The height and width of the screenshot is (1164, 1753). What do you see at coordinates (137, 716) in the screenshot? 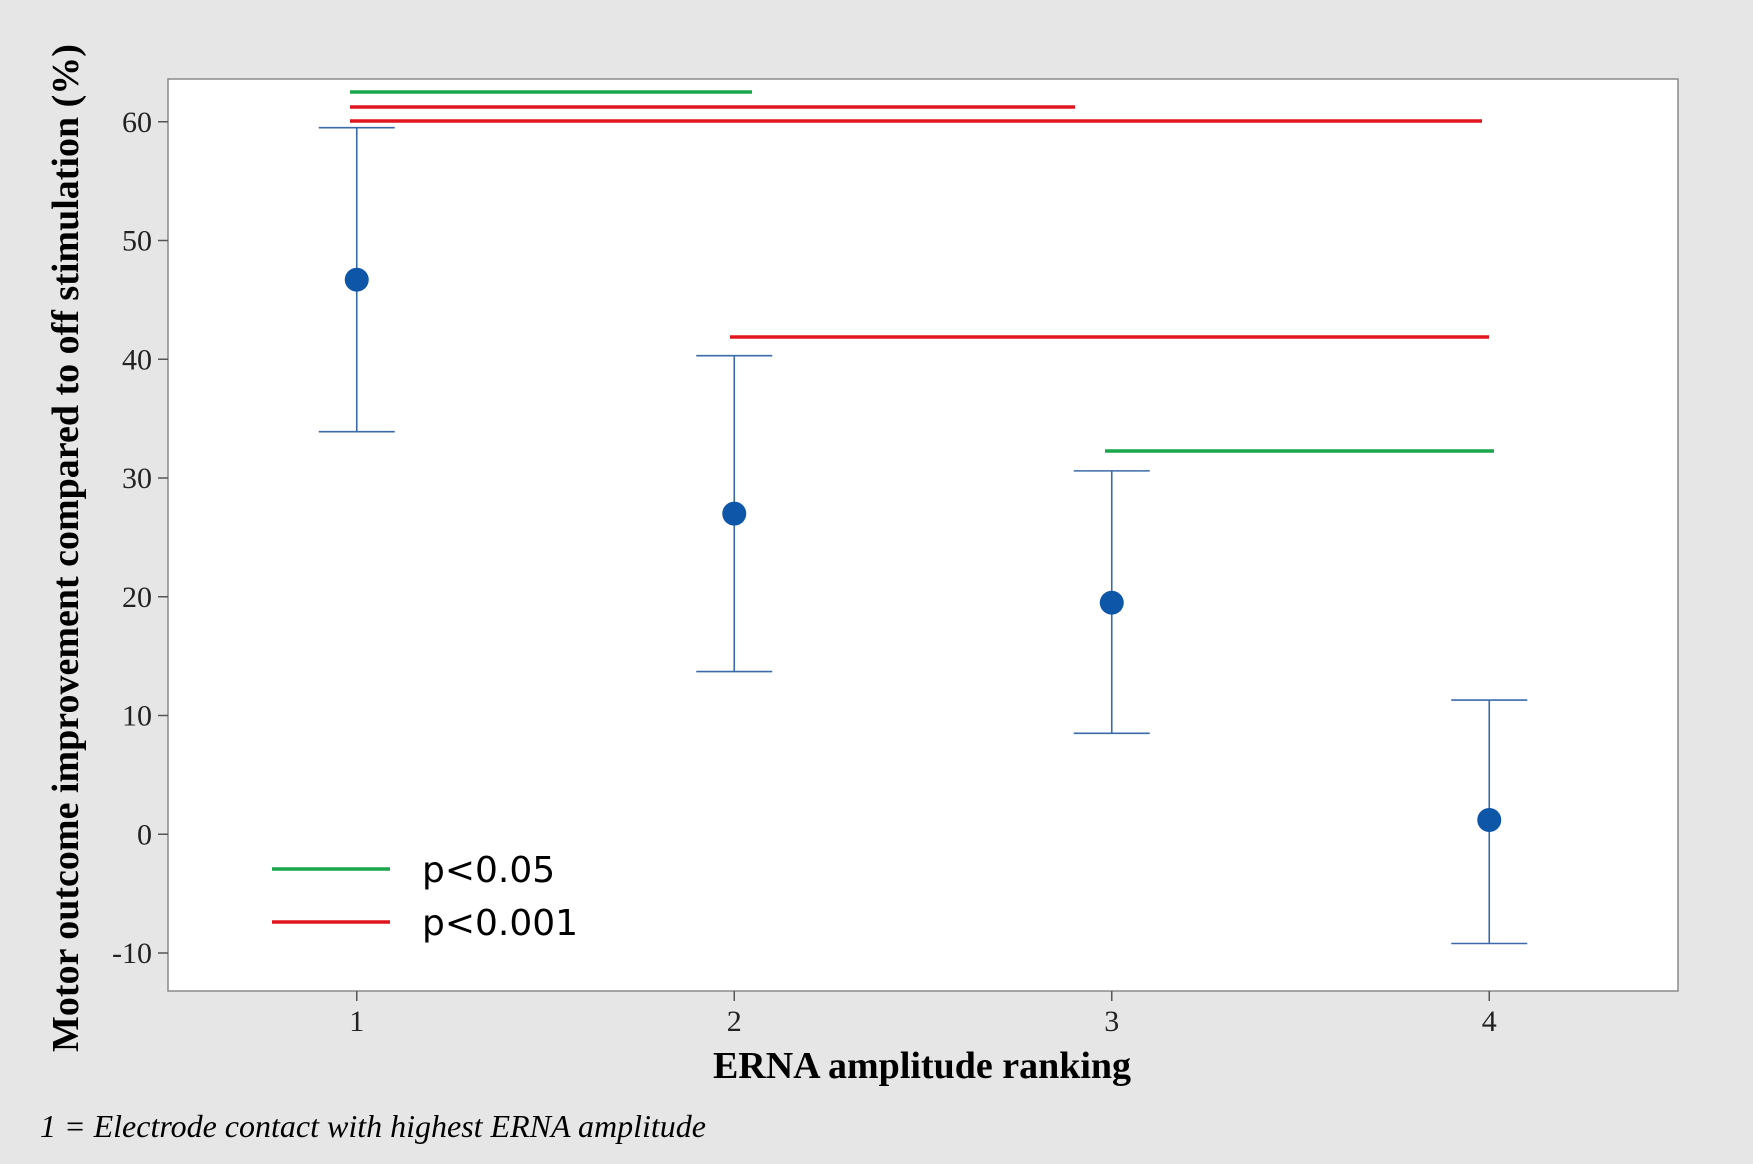
I see `y-tick-label: 10` at bounding box center [137, 716].